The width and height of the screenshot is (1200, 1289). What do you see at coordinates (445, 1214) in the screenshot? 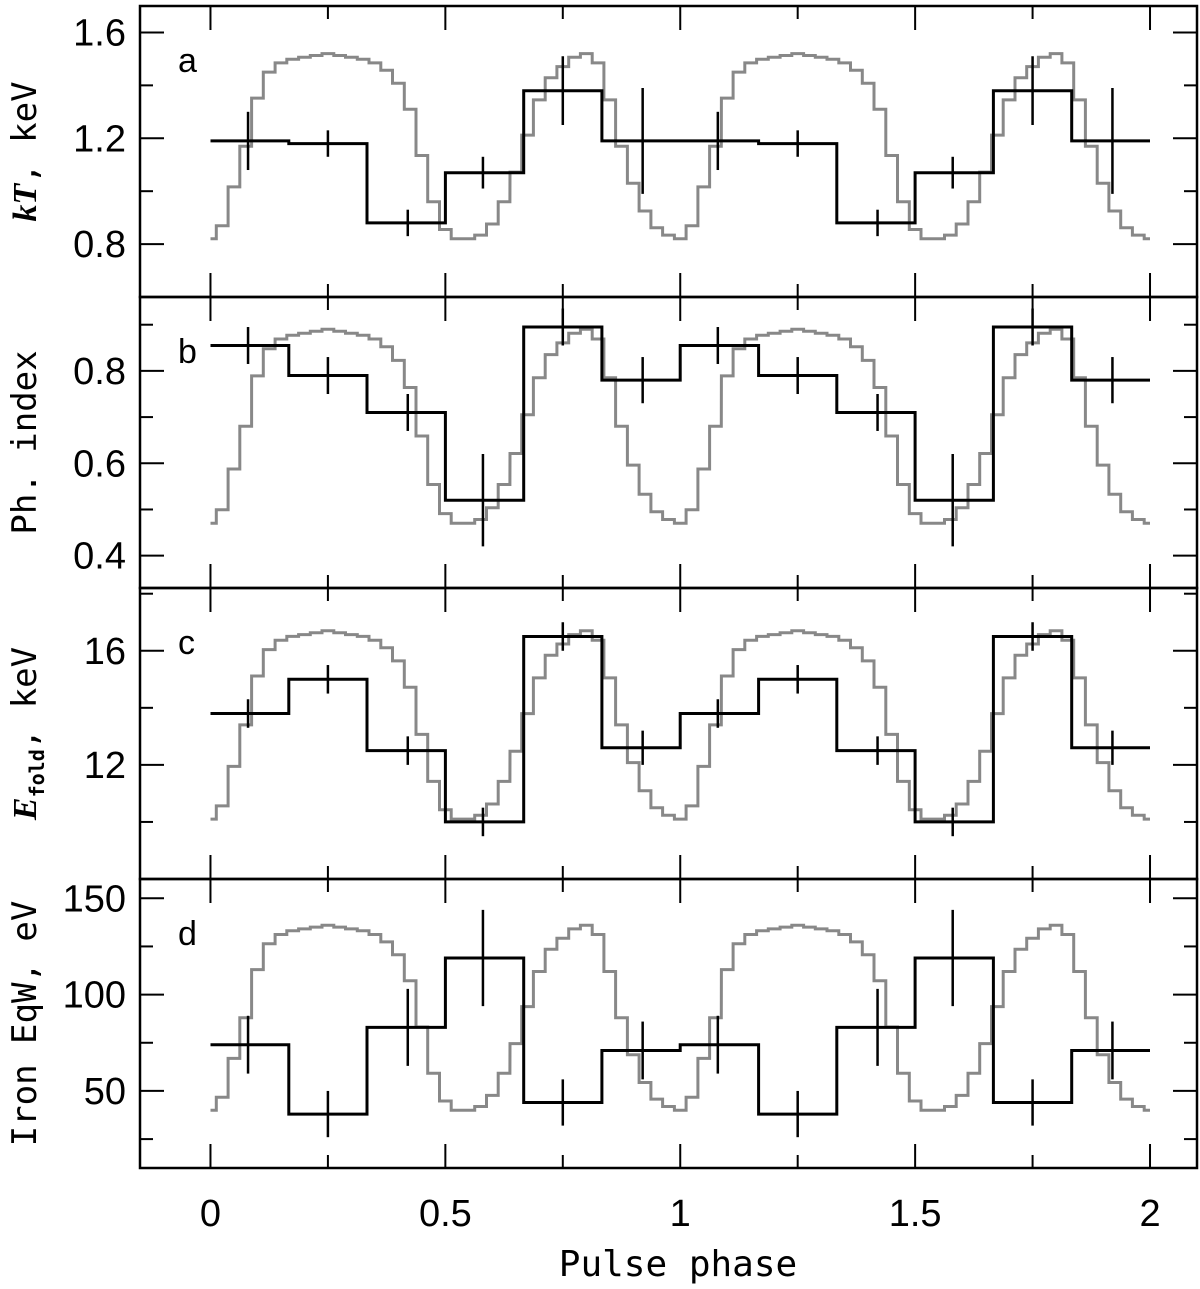
I see `x-tick-label: 0.5` at bounding box center [445, 1214].